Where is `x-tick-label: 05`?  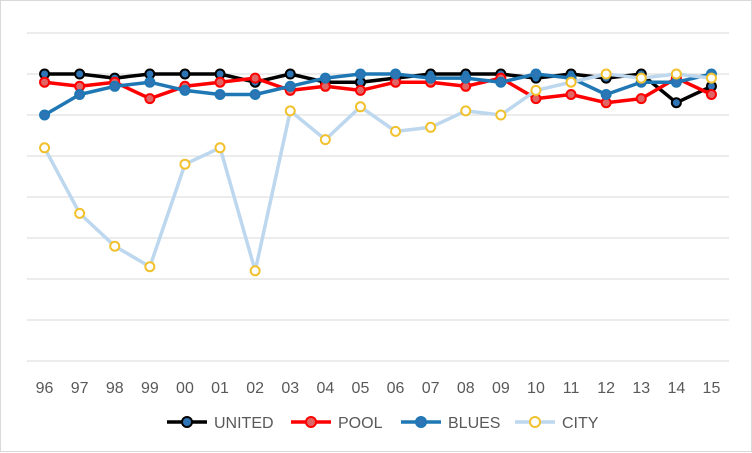
x-tick-label: 05 is located at coordinates (361, 388).